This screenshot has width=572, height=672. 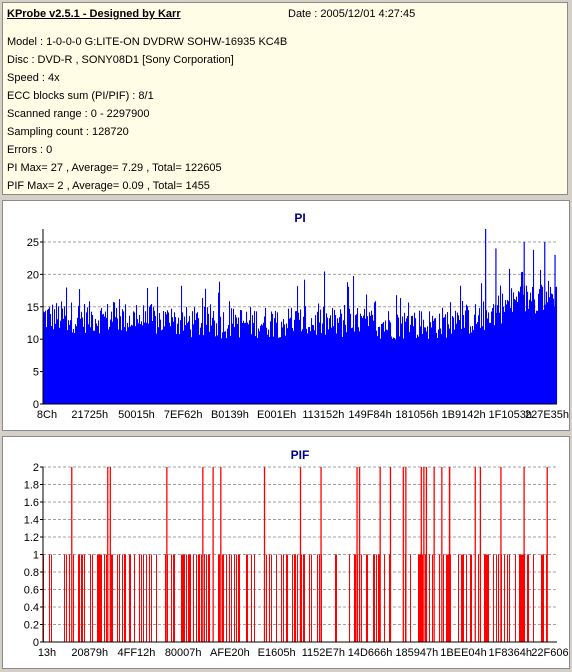 What do you see at coordinates (31, 573) in the screenshot?
I see `pif-y-tick-label: 0.8` at bounding box center [31, 573].